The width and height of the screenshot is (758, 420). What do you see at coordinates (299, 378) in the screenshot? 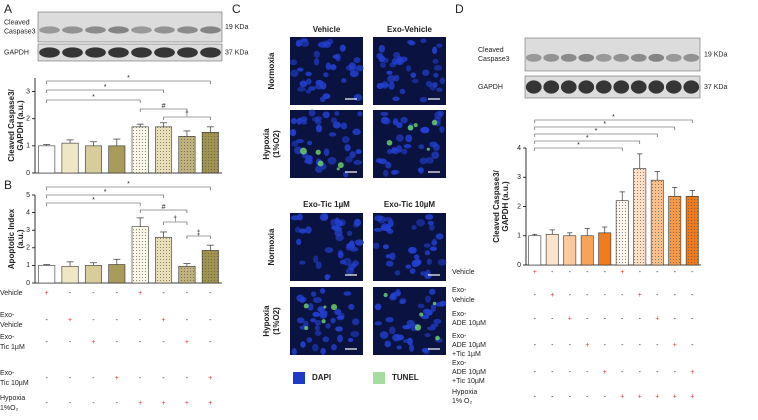
I see `legend-swatch` at bounding box center [299, 378].